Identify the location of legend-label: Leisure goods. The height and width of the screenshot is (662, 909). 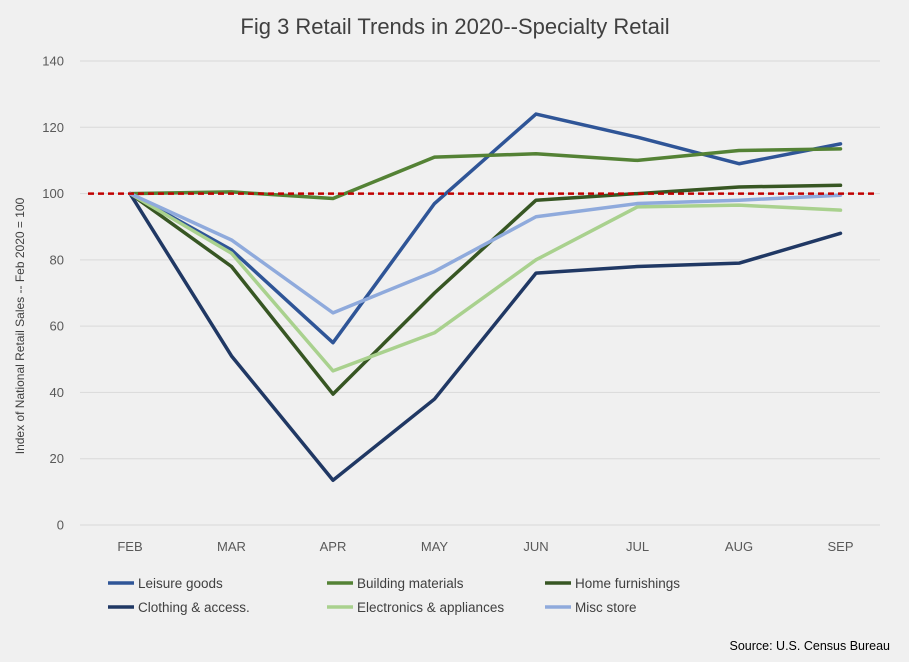
(180, 583).